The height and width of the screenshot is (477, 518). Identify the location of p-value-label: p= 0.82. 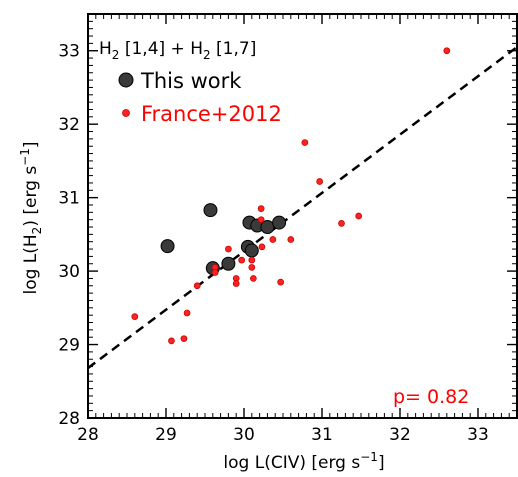
(431, 397).